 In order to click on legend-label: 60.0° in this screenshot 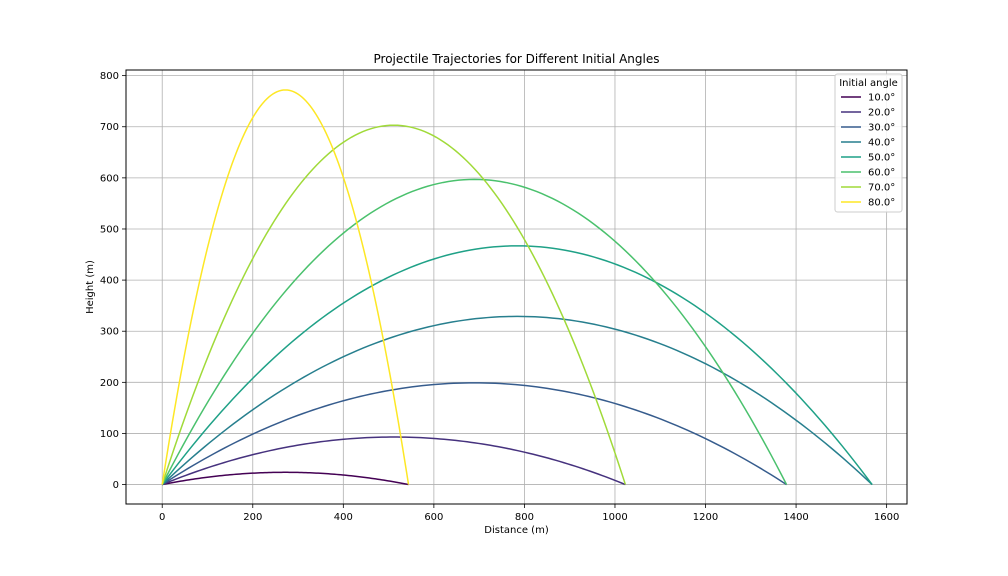, I will do `click(881, 173)`.